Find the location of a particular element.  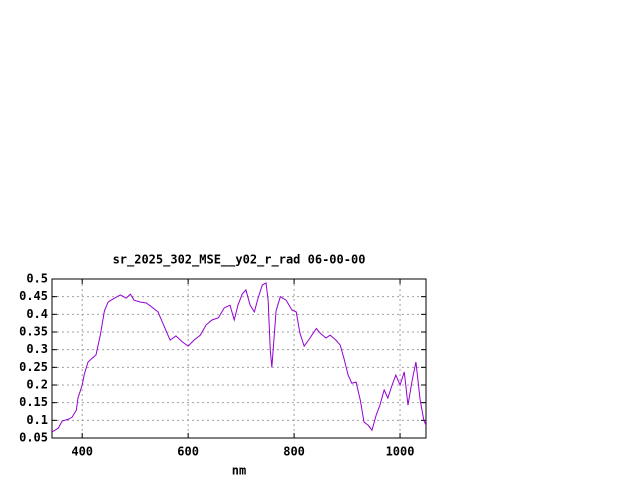

x-tick-label: 800 is located at coordinates (294, 452).